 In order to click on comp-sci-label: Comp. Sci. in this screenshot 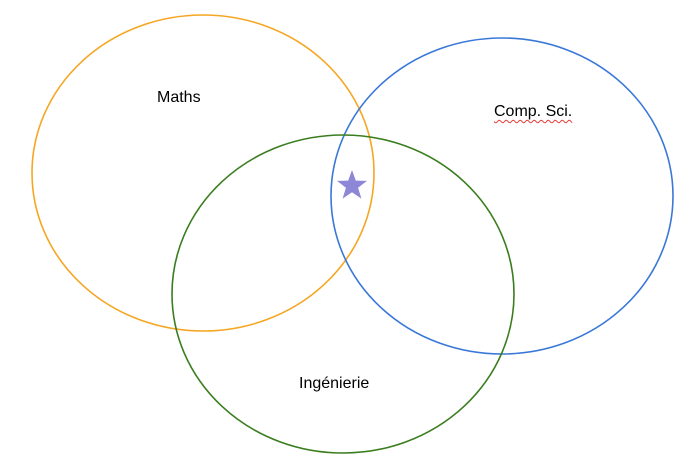, I will do `click(533, 111)`.